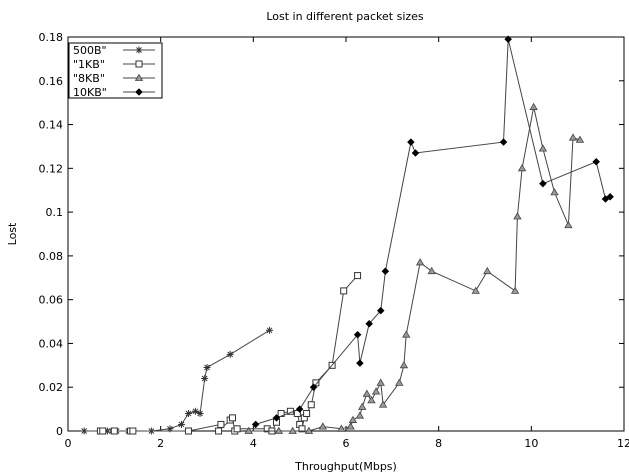 The height and width of the screenshot is (476, 629). What do you see at coordinates (623, 443) in the screenshot?
I see `x-tick-label: 12` at bounding box center [623, 443].